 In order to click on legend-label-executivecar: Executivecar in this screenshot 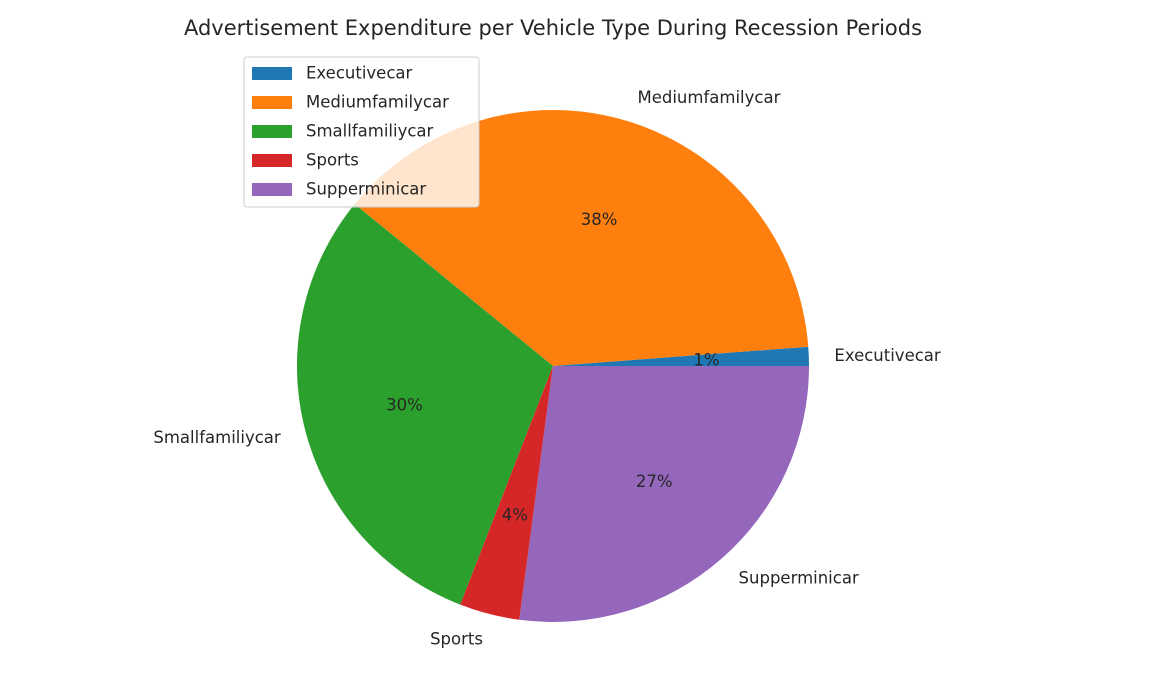, I will do `click(359, 73)`.